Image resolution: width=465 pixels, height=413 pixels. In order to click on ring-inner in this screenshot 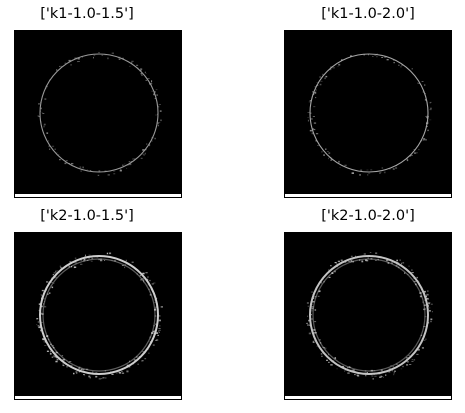, I will do `click(99, 315)`.